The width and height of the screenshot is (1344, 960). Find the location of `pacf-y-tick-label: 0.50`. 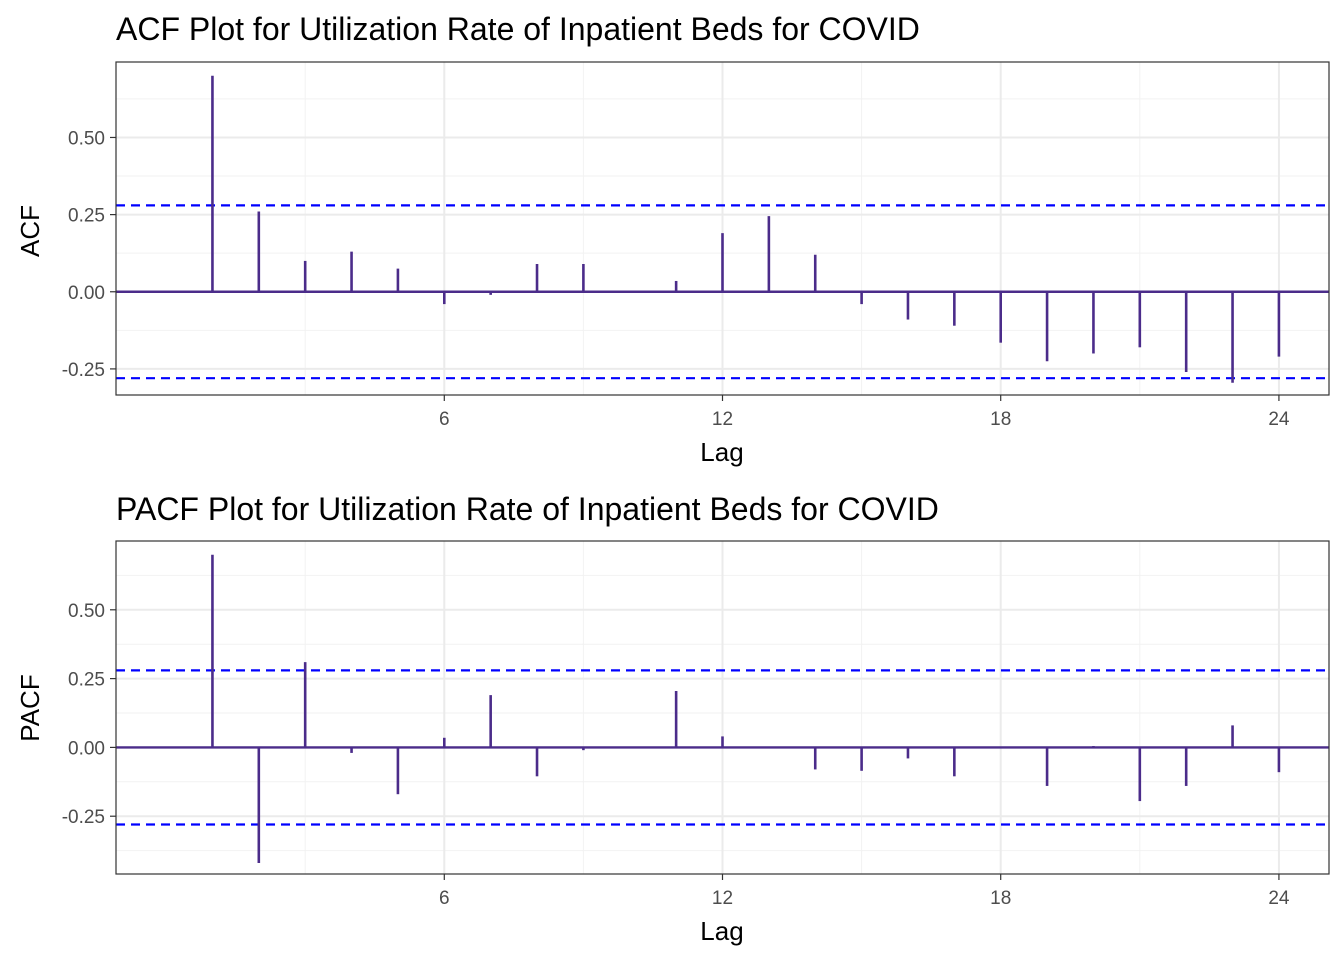

pacf-y-tick-label: 0.50 is located at coordinates (86, 611).